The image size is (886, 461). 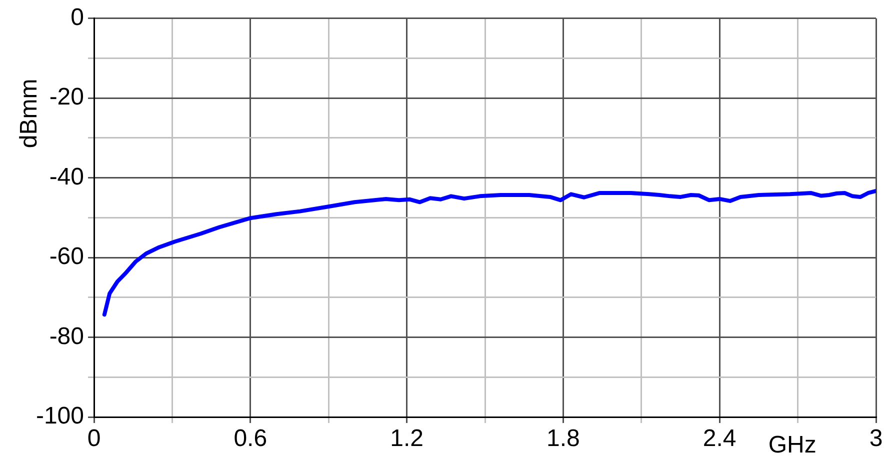 I want to click on y-axis-title: dBmm, so click(x=29, y=113).